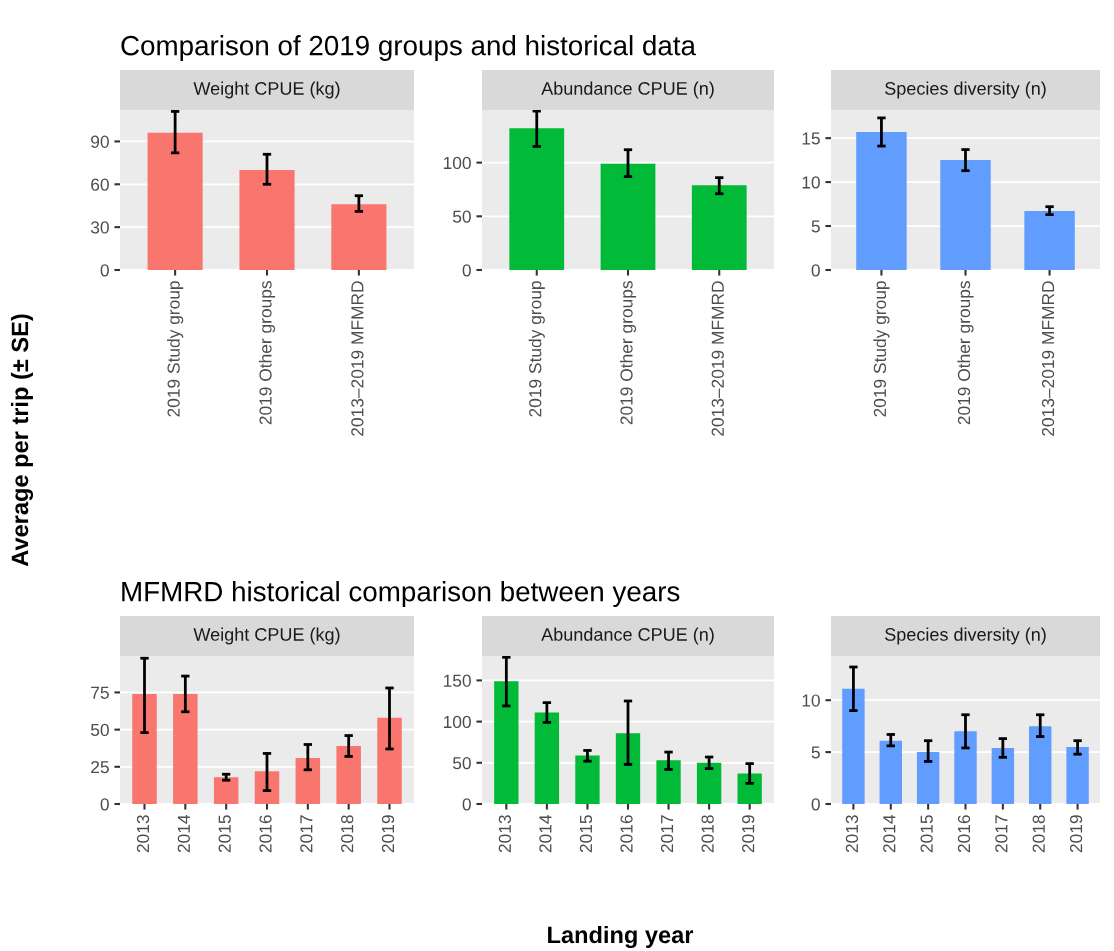 Image resolution: width=1114 pixels, height=951 pixels. I want to click on y-tick-label: 75, so click(100, 692).